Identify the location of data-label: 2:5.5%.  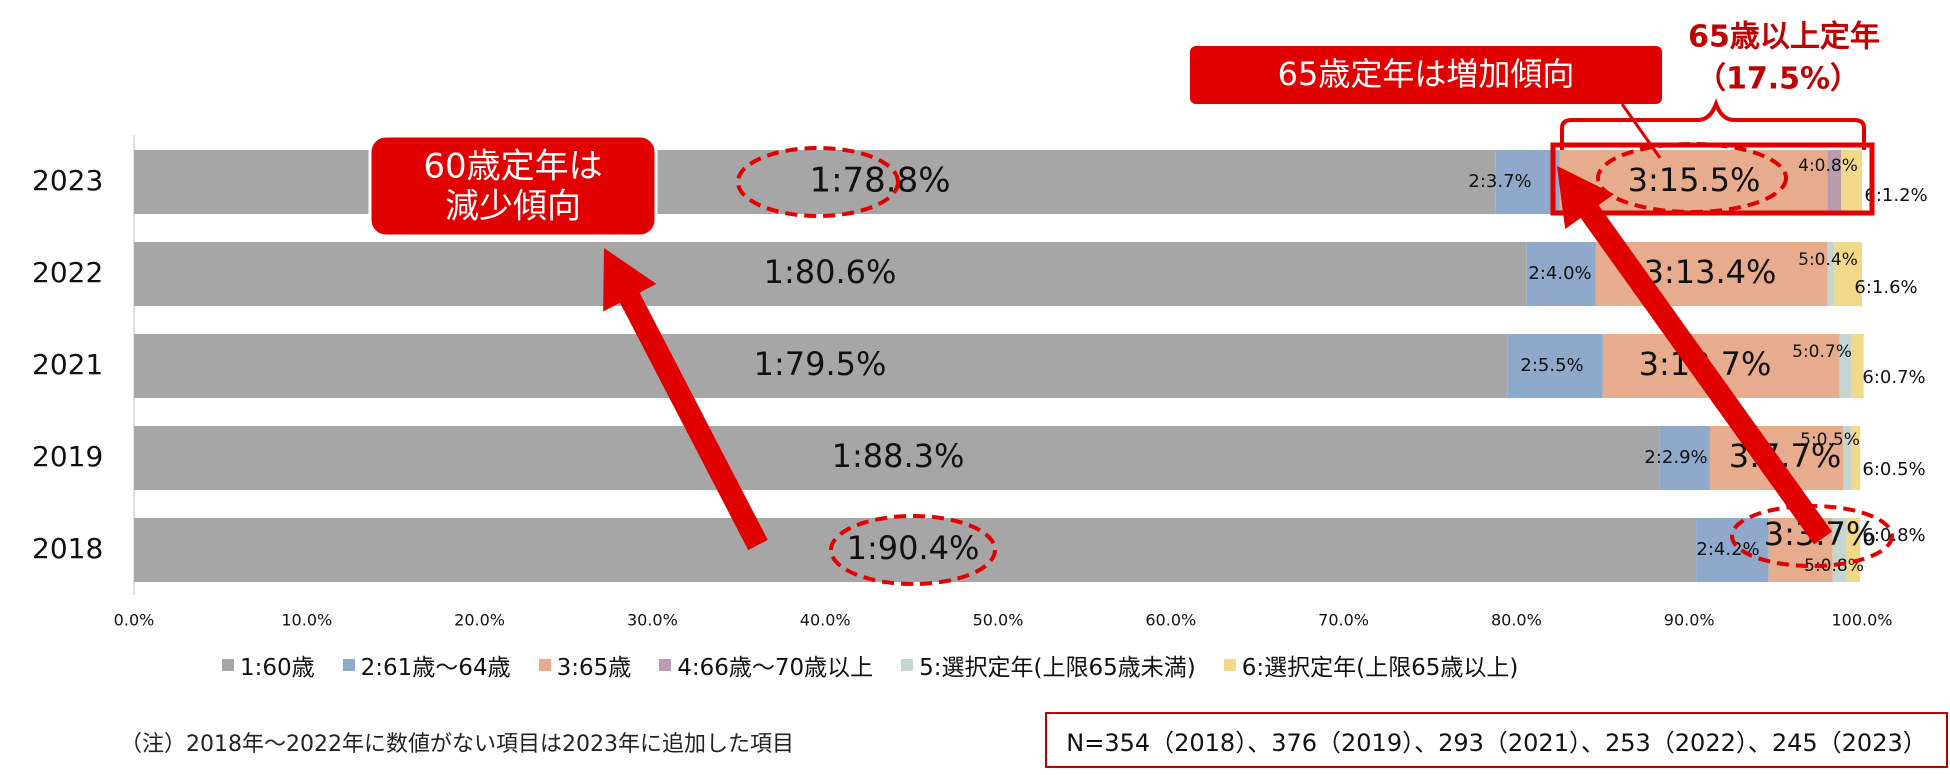
(1551, 365).